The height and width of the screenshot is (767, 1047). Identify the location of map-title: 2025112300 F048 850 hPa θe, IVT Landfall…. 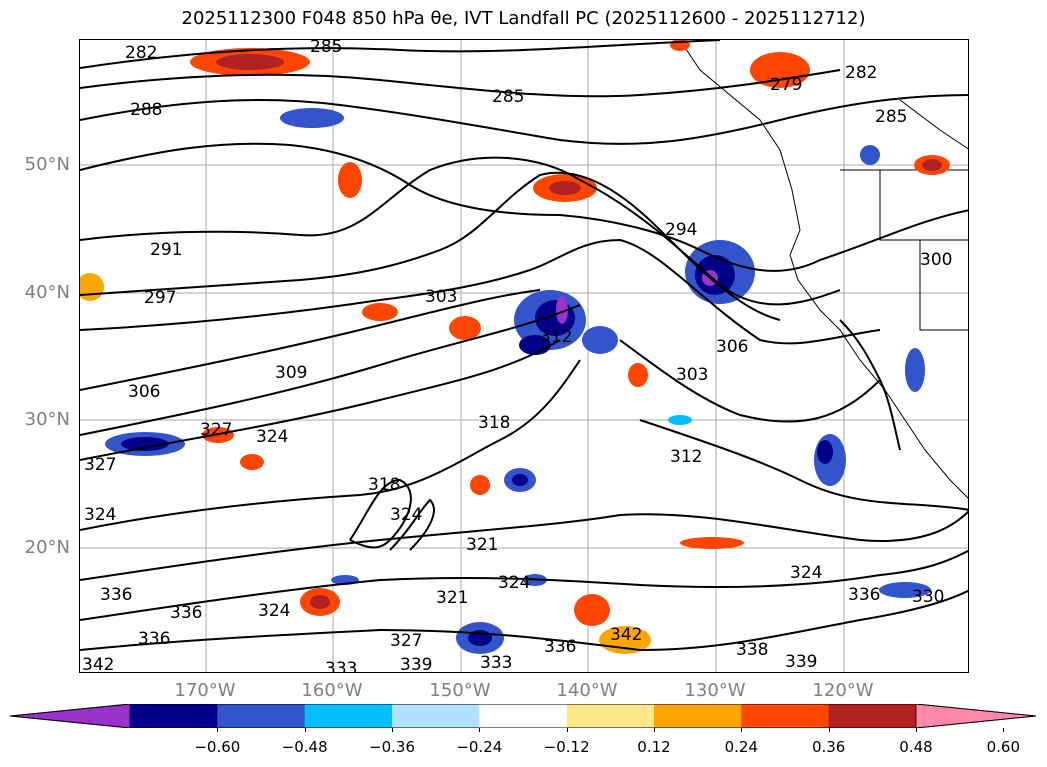
(523, 18).